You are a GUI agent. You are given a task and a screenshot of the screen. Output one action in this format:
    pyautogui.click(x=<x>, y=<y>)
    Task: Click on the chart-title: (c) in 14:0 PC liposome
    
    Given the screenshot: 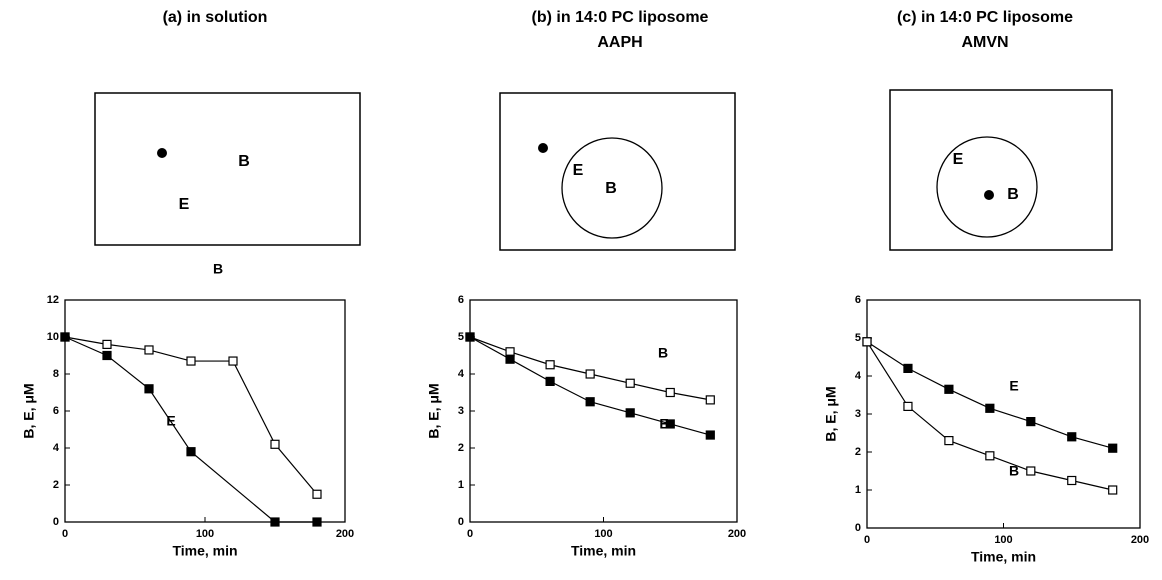 What is the action you would take?
    pyautogui.click(x=985, y=17)
    